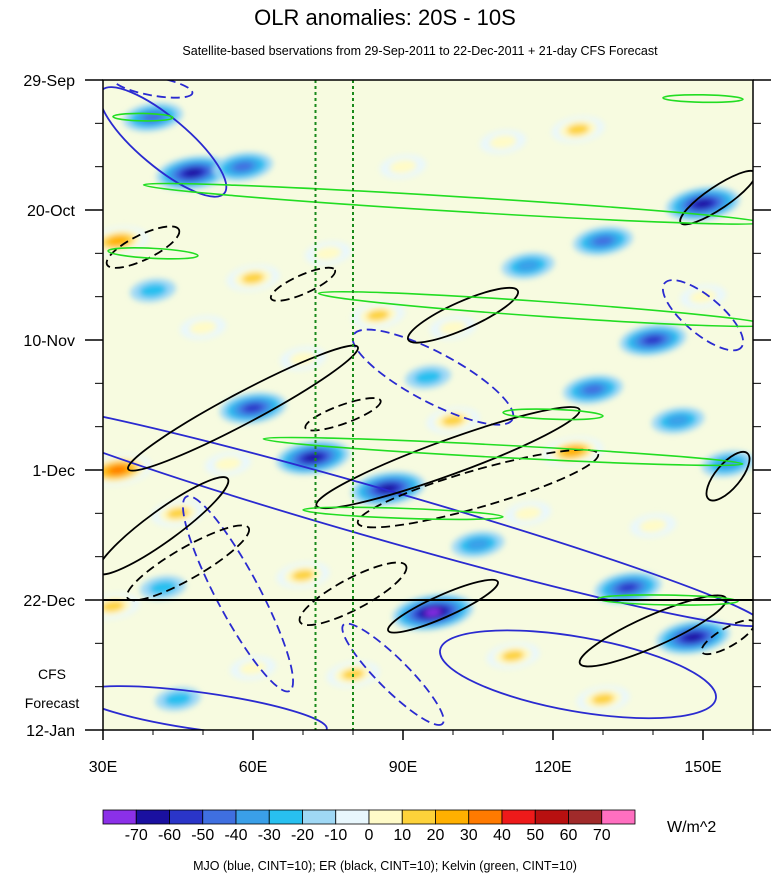  Describe the element at coordinates (569, 835) in the screenshot. I see `colorbar-label: 60` at that location.